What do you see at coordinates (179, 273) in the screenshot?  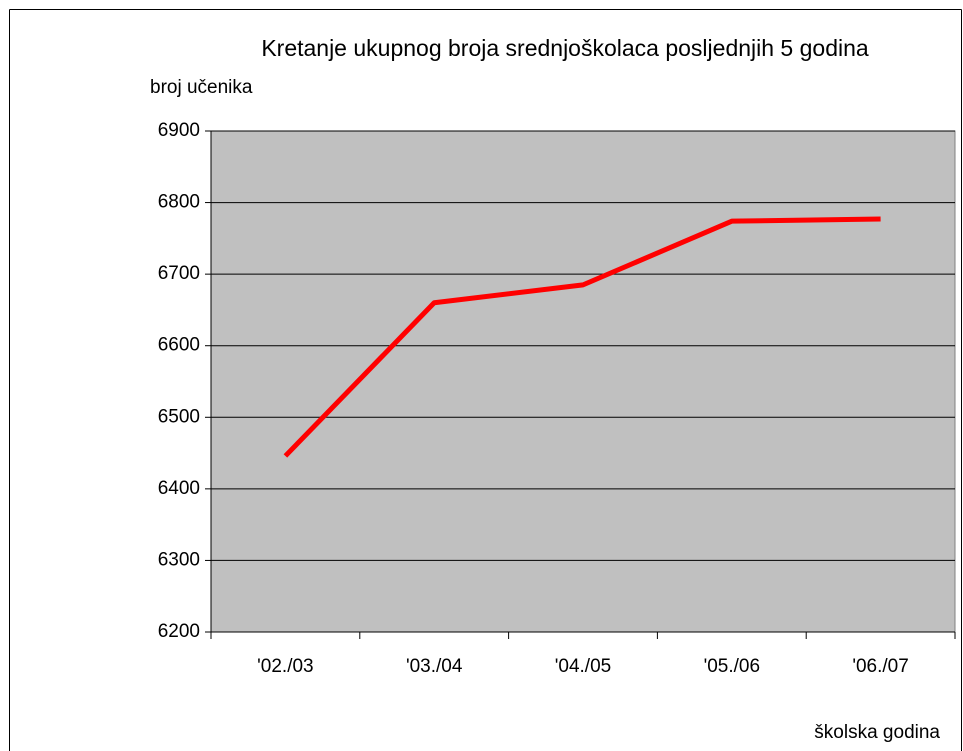 I see `y-tick-label: 6700` at bounding box center [179, 273].